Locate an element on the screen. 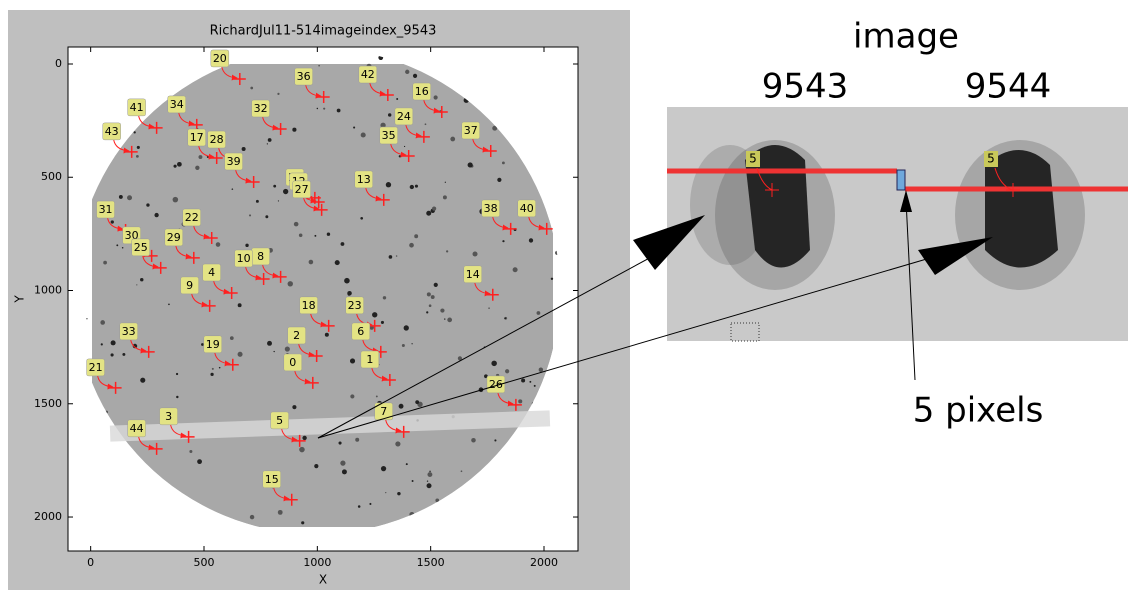 This screenshot has height=604, width=1131. point-label: 25 is located at coordinates (141, 247).